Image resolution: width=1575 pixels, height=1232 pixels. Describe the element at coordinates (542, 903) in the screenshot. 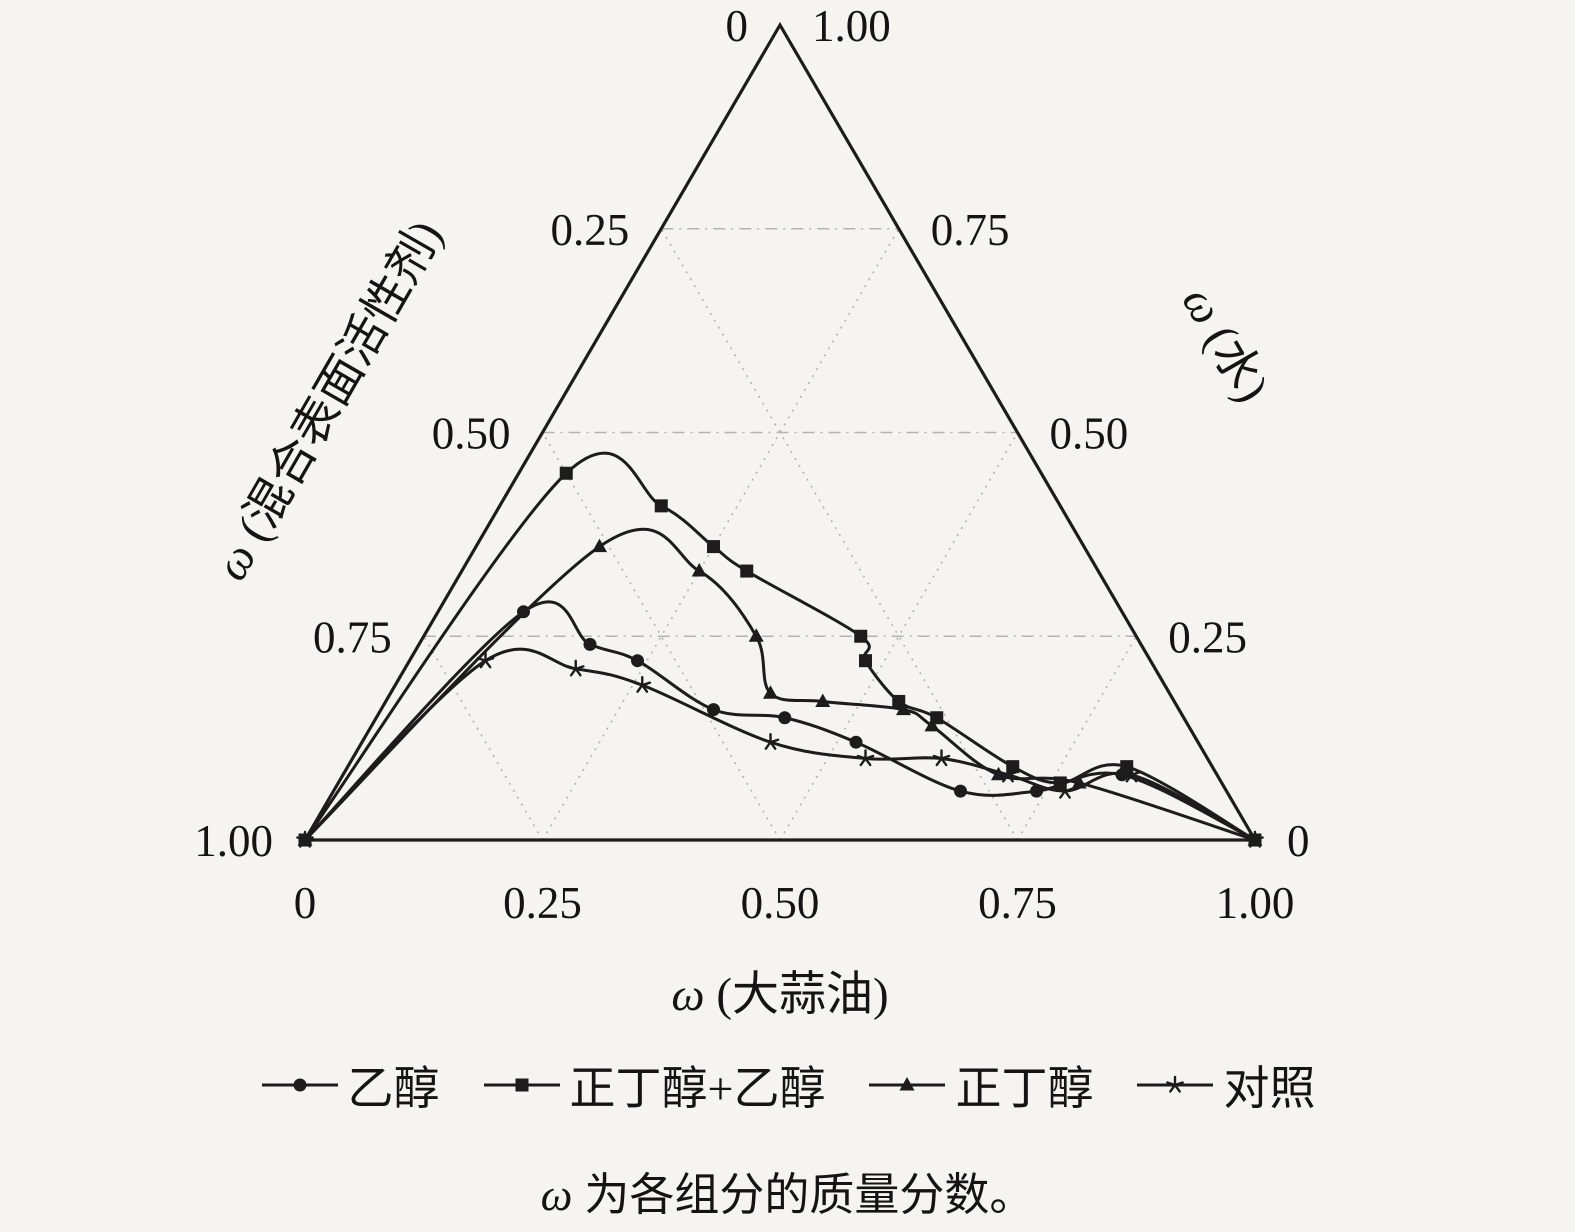

I see `bottom-tick-label: 0.25` at that location.